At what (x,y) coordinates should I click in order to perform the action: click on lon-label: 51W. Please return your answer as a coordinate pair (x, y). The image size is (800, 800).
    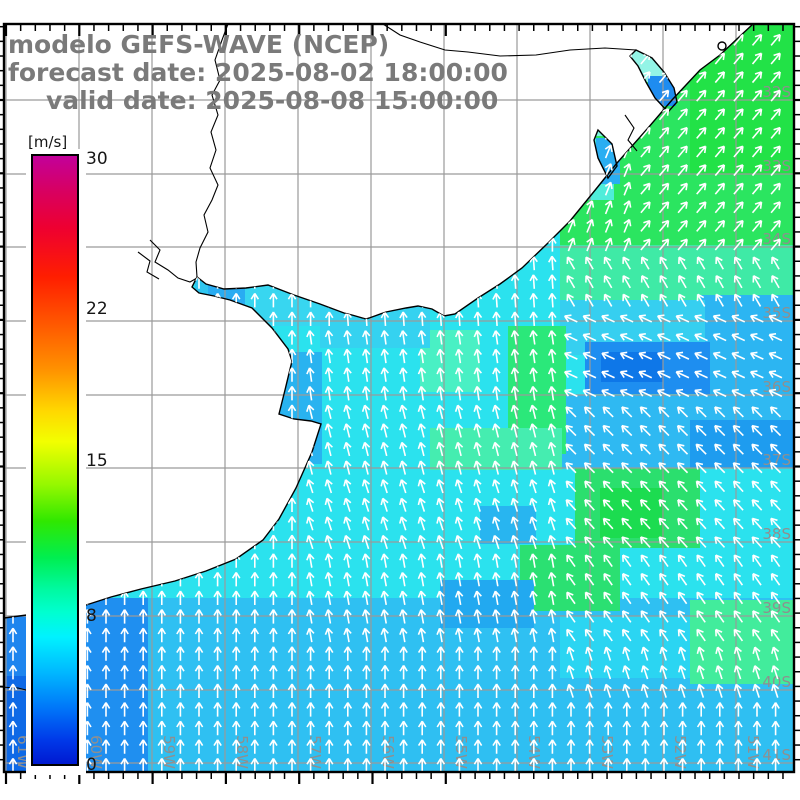
    Looking at the image, I should click on (753, 752).